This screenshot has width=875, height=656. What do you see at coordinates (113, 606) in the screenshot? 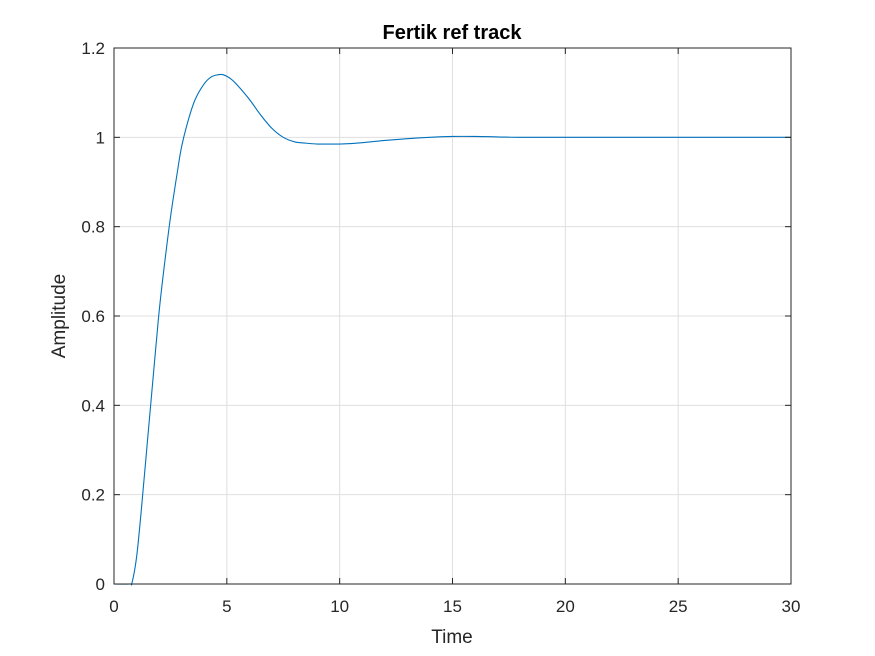
I see `x-tick-label: 0` at bounding box center [113, 606].